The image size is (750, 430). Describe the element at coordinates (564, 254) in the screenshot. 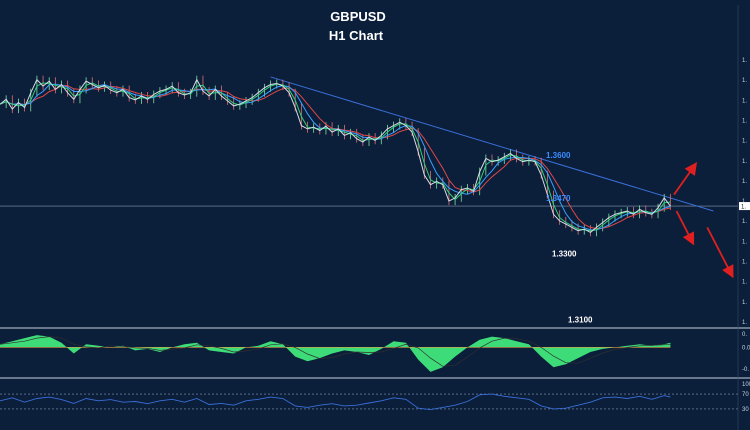

I see `level-label-1-3300: 1.3300` at that location.